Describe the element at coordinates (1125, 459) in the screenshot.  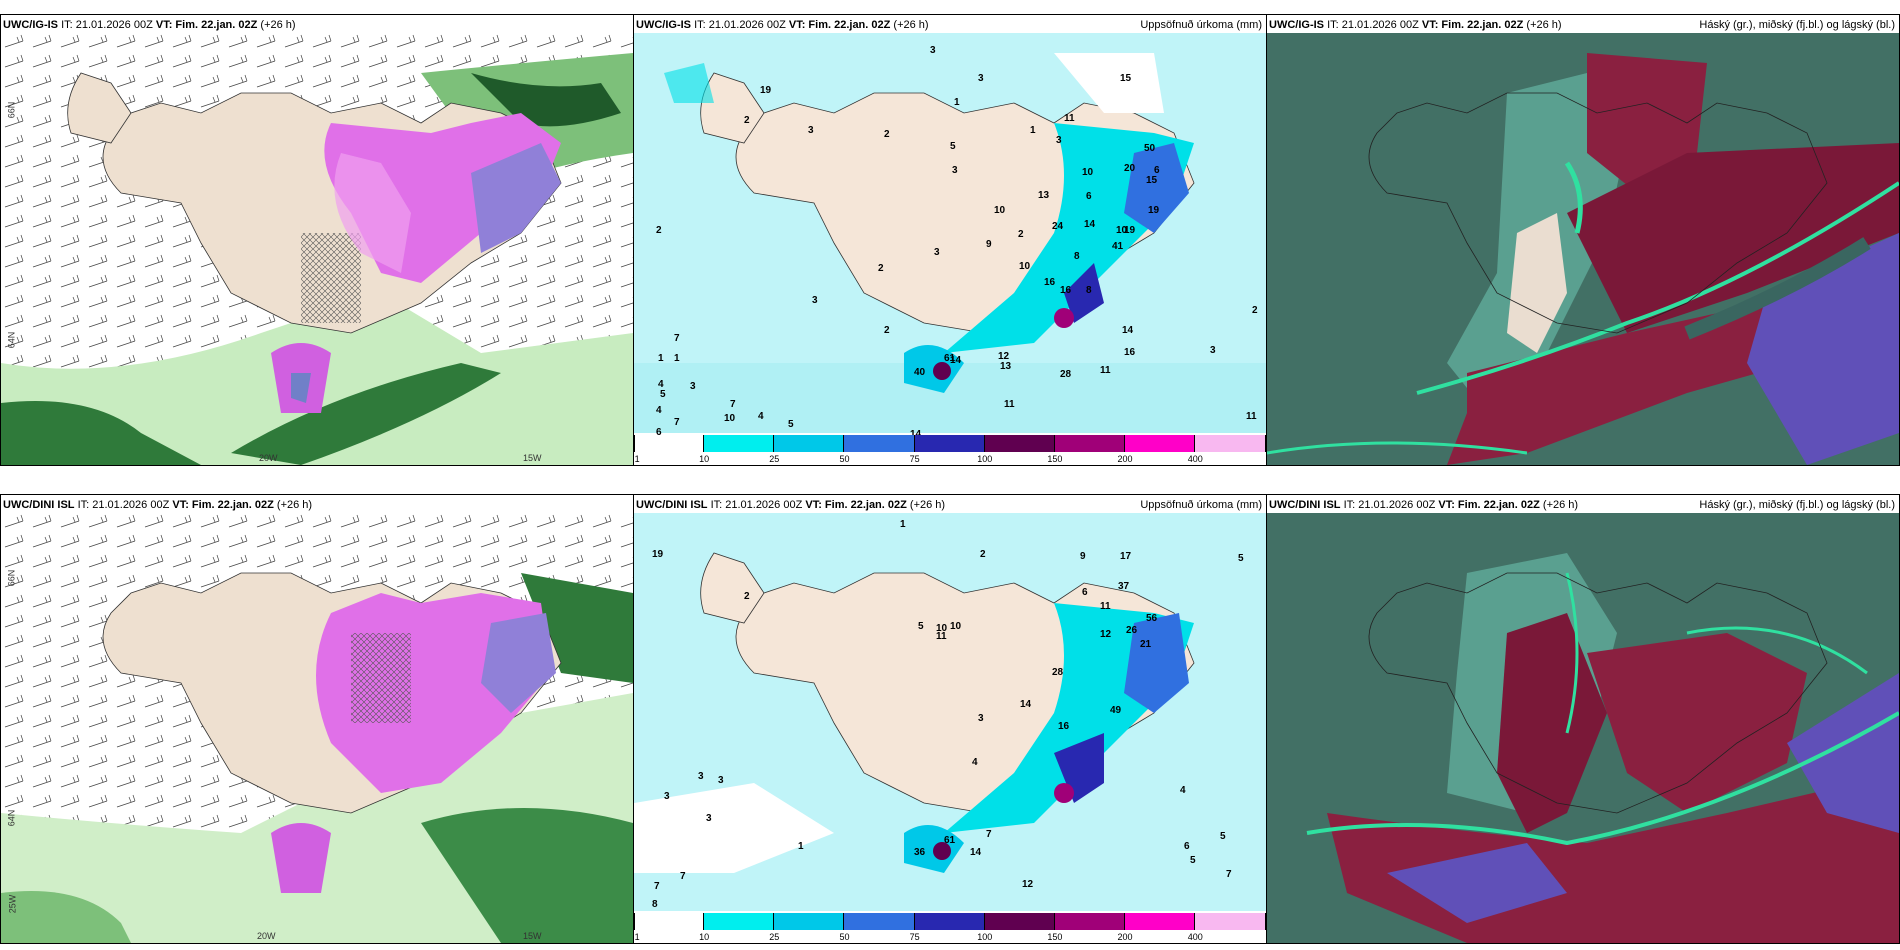
I see `colorbar-tick: 200` at that location.